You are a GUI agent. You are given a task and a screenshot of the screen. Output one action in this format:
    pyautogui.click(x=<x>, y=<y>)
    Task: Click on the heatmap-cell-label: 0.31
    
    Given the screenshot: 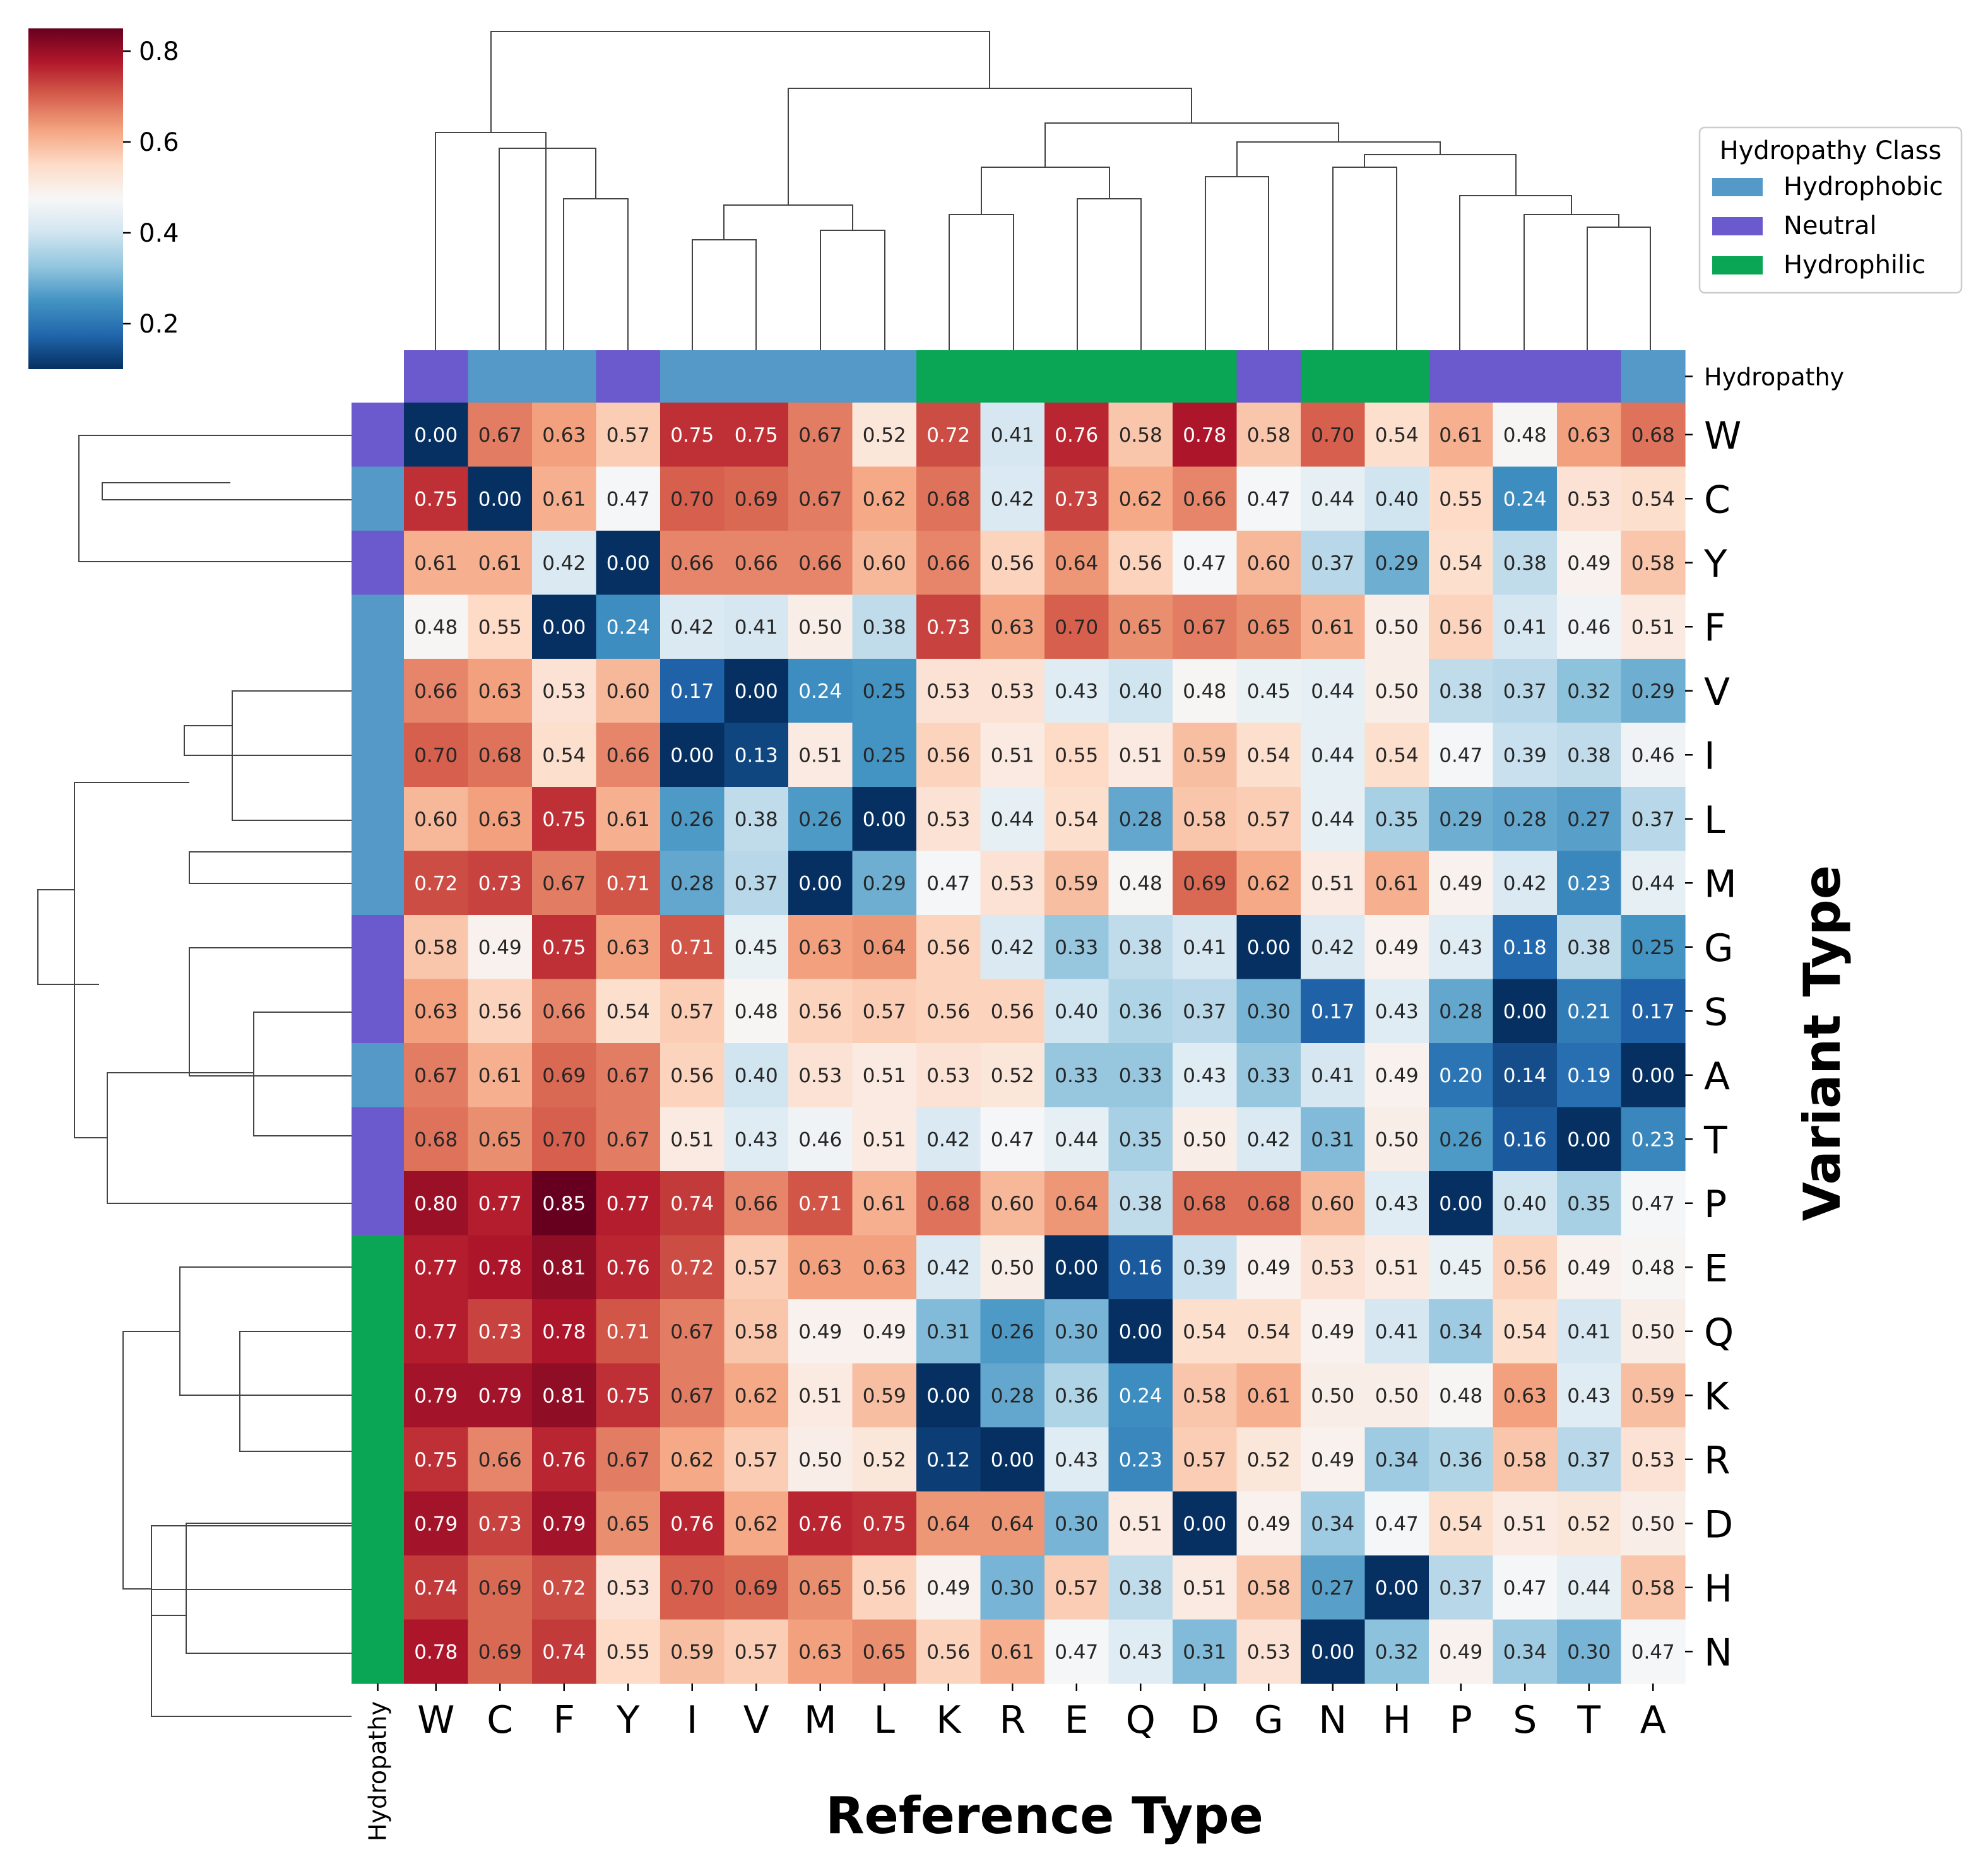 What is the action you would take?
    pyautogui.click(x=1332, y=1139)
    